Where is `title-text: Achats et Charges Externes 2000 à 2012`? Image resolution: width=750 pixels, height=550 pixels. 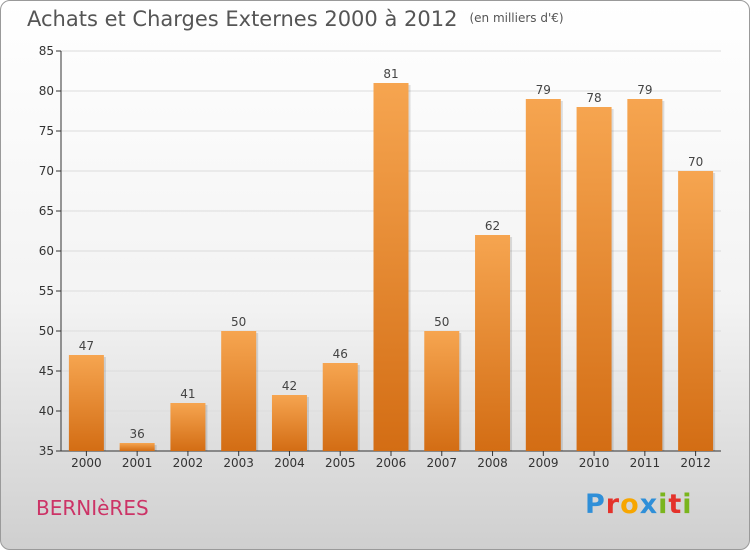
title-text: Achats et Charges Externes 2000 à 2012 is located at coordinates (242, 19).